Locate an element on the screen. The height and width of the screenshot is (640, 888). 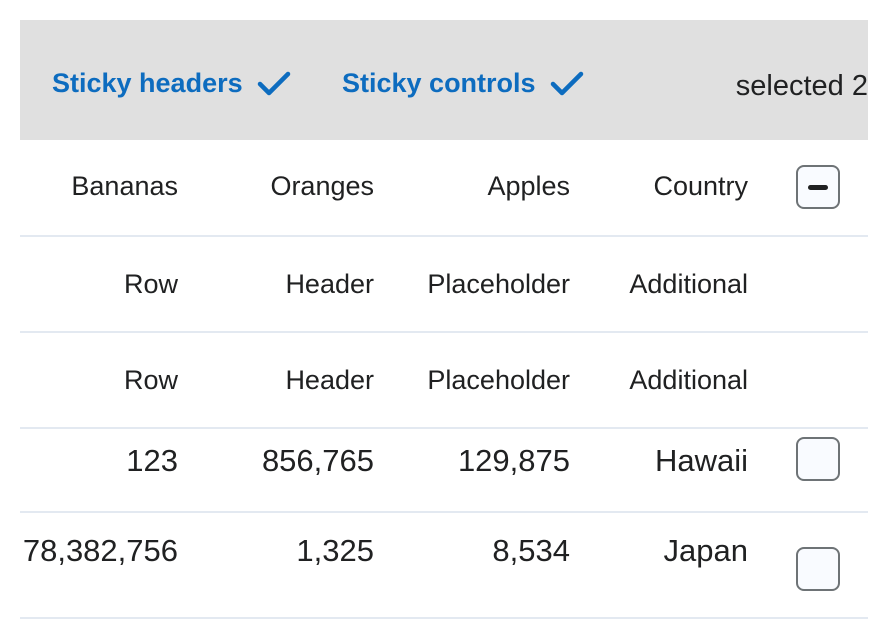
cell-oranges: 1,325 is located at coordinates (335, 550).